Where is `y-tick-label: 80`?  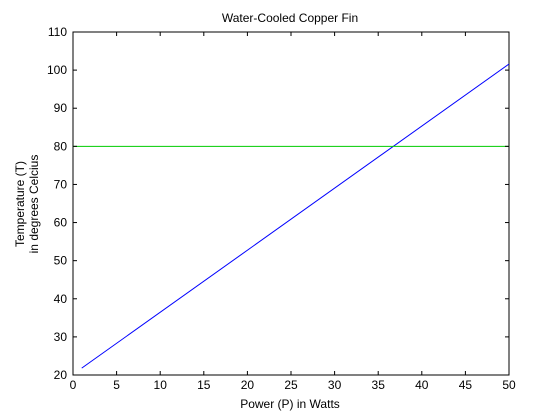
y-tick-label: 80 is located at coordinates (61, 146).